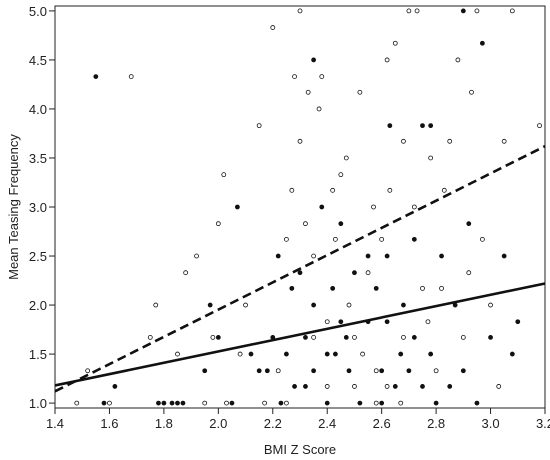 This screenshot has width=550, height=460. Describe the element at coordinates (109, 423) in the screenshot. I see `x-tick-label: 1.6` at that location.